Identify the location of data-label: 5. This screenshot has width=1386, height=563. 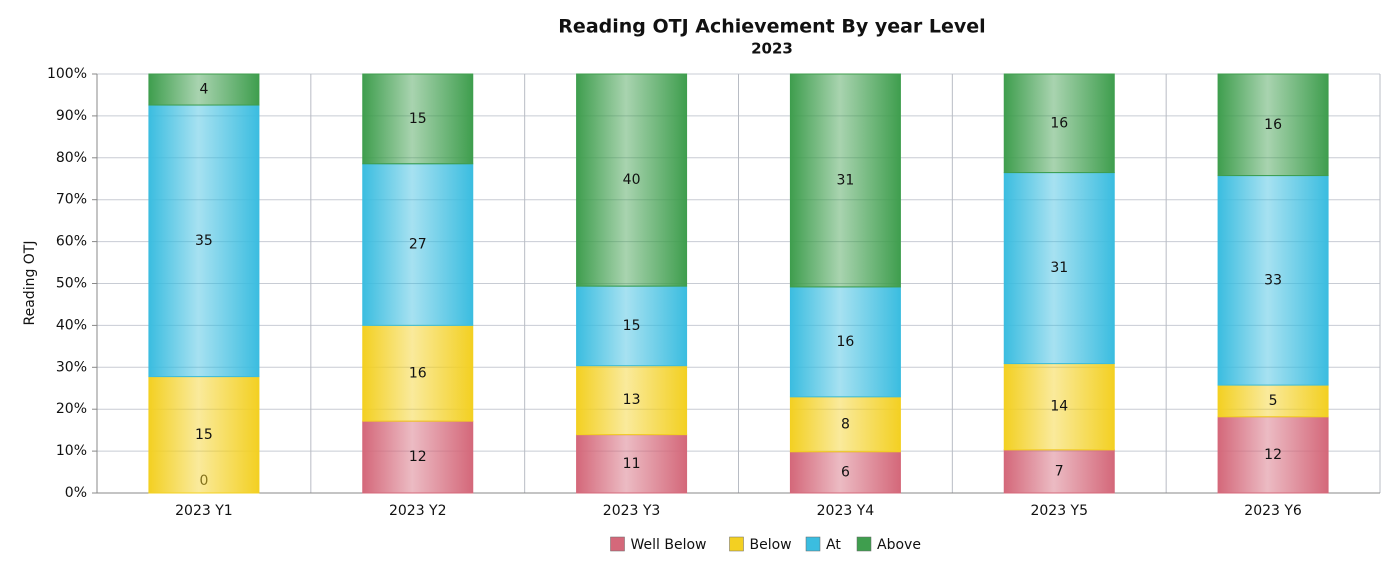
(1273, 401).